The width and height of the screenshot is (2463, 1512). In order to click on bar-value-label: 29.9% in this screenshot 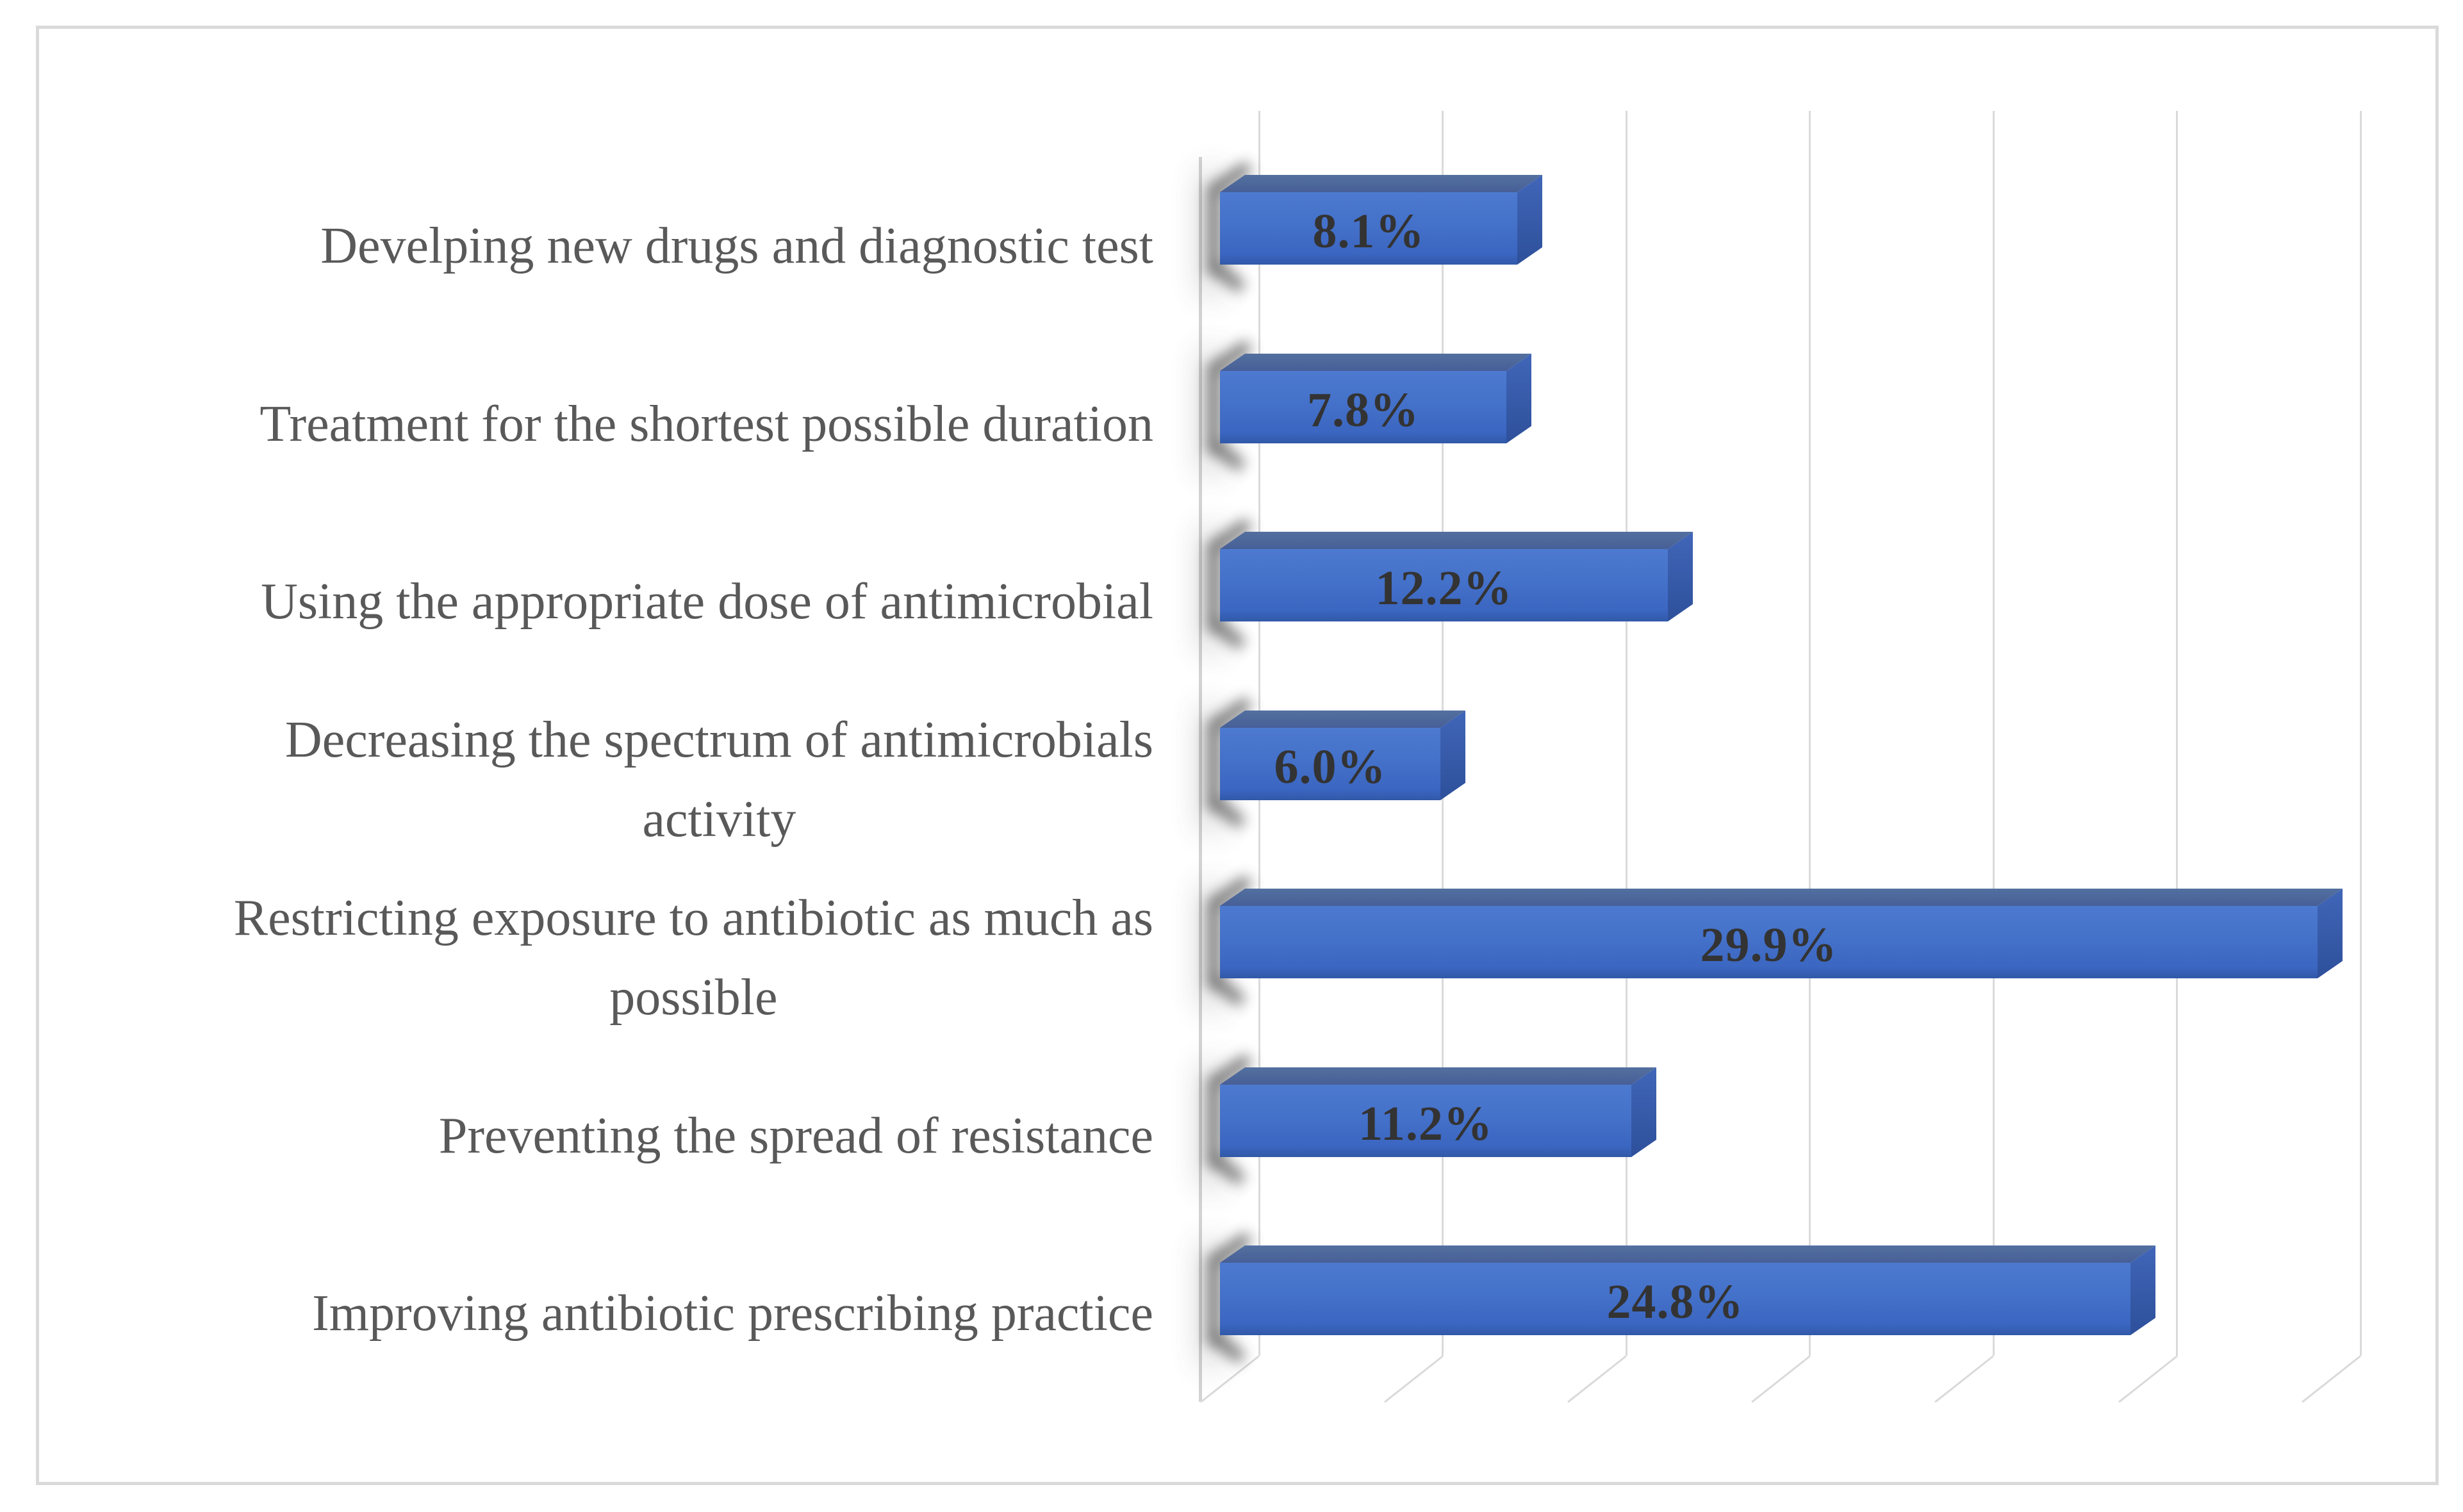, I will do `click(1769, 945)`.